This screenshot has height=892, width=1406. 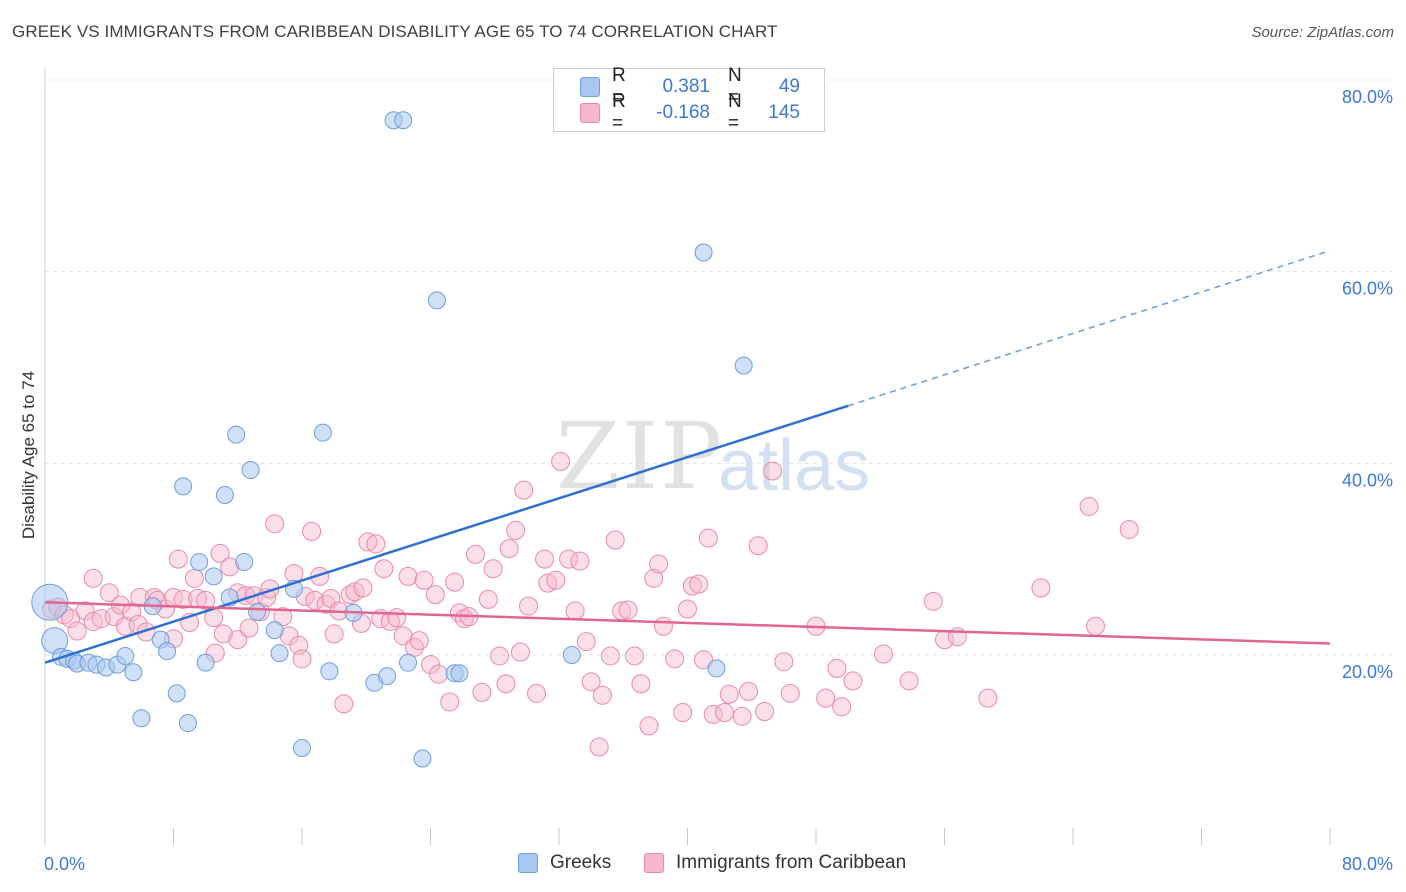 What do you see at coordinates (1367, 480) in the screenshot?
I see `y-tick-label: 40.0%` at bounding box center [1367, 480].